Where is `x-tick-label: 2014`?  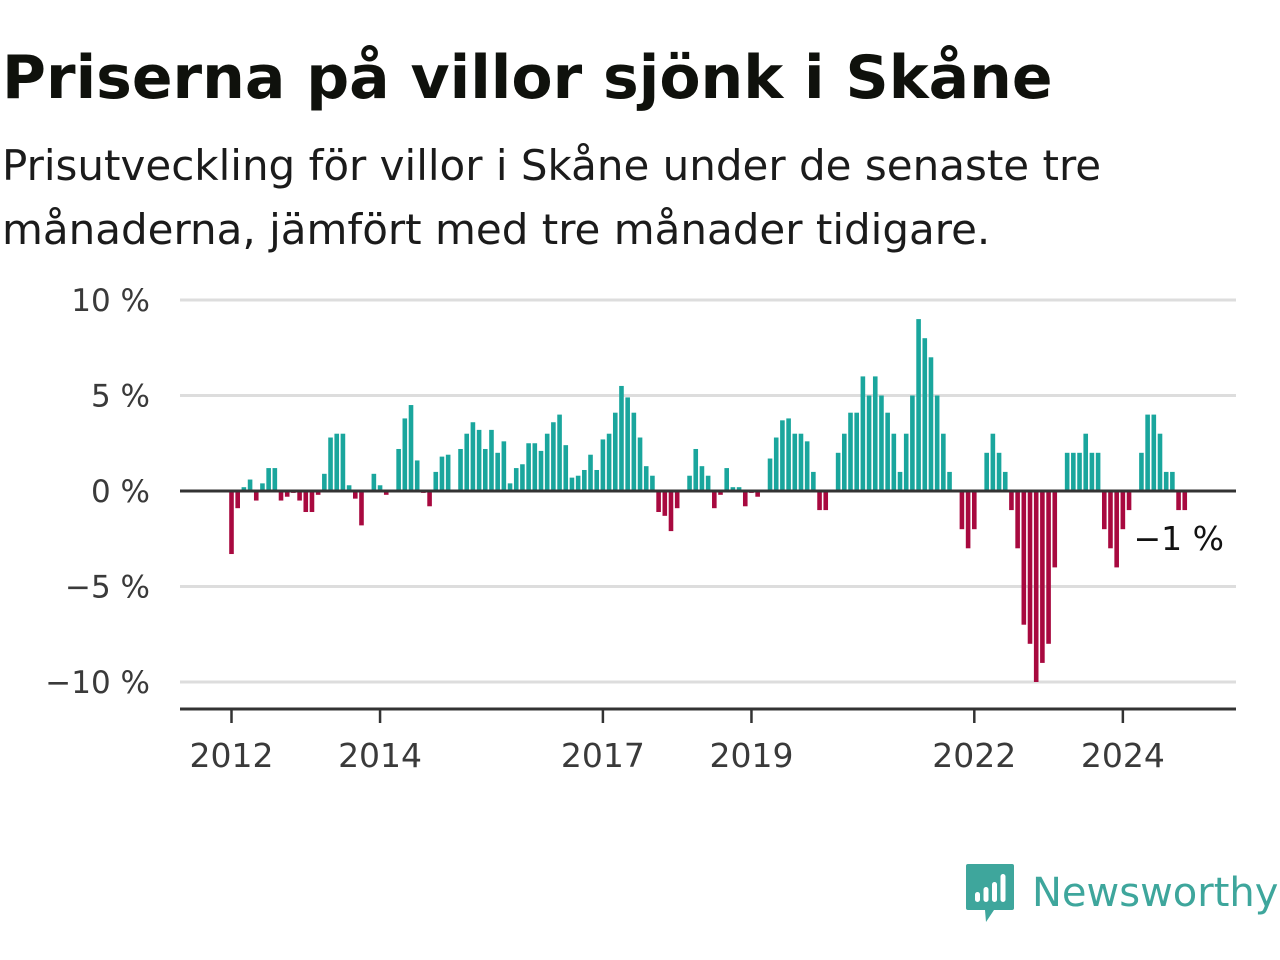 x-tick-label: 2014 is located at coordinates (380, 755).